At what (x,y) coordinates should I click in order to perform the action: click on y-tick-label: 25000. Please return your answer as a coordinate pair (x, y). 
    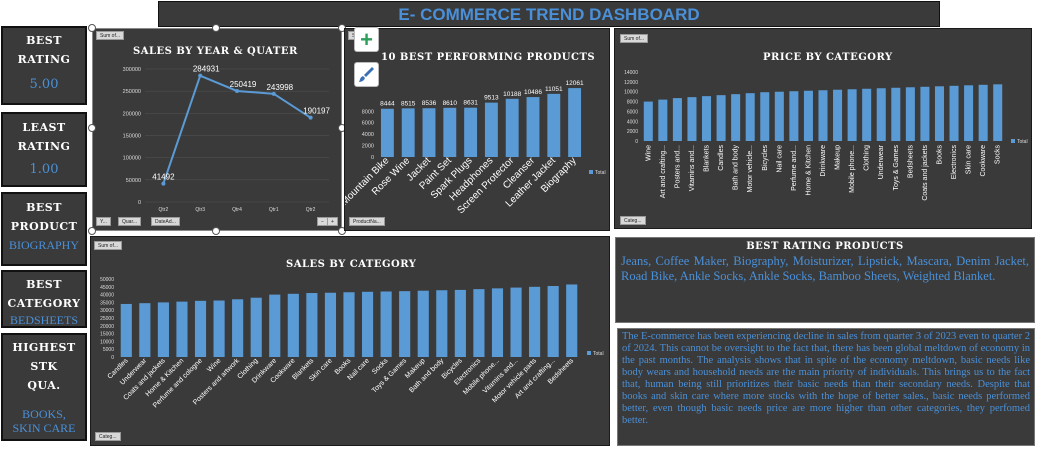
    Looking at the image, I should click on (107, 319).